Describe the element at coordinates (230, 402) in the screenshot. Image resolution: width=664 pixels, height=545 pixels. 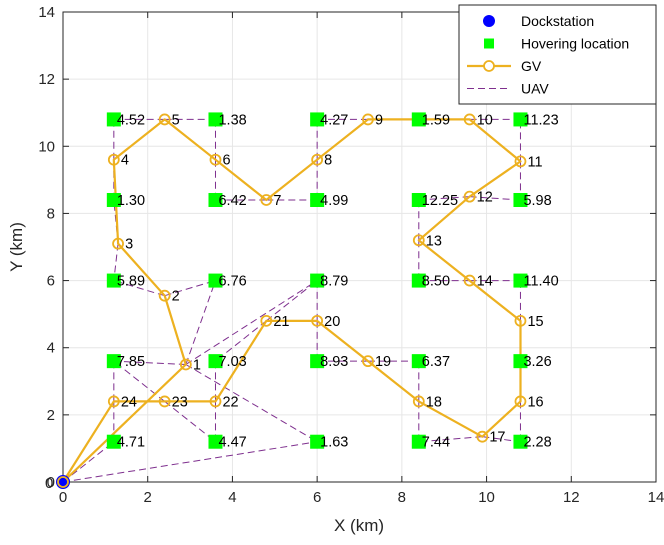
I see `gv-label: 22` at that location.